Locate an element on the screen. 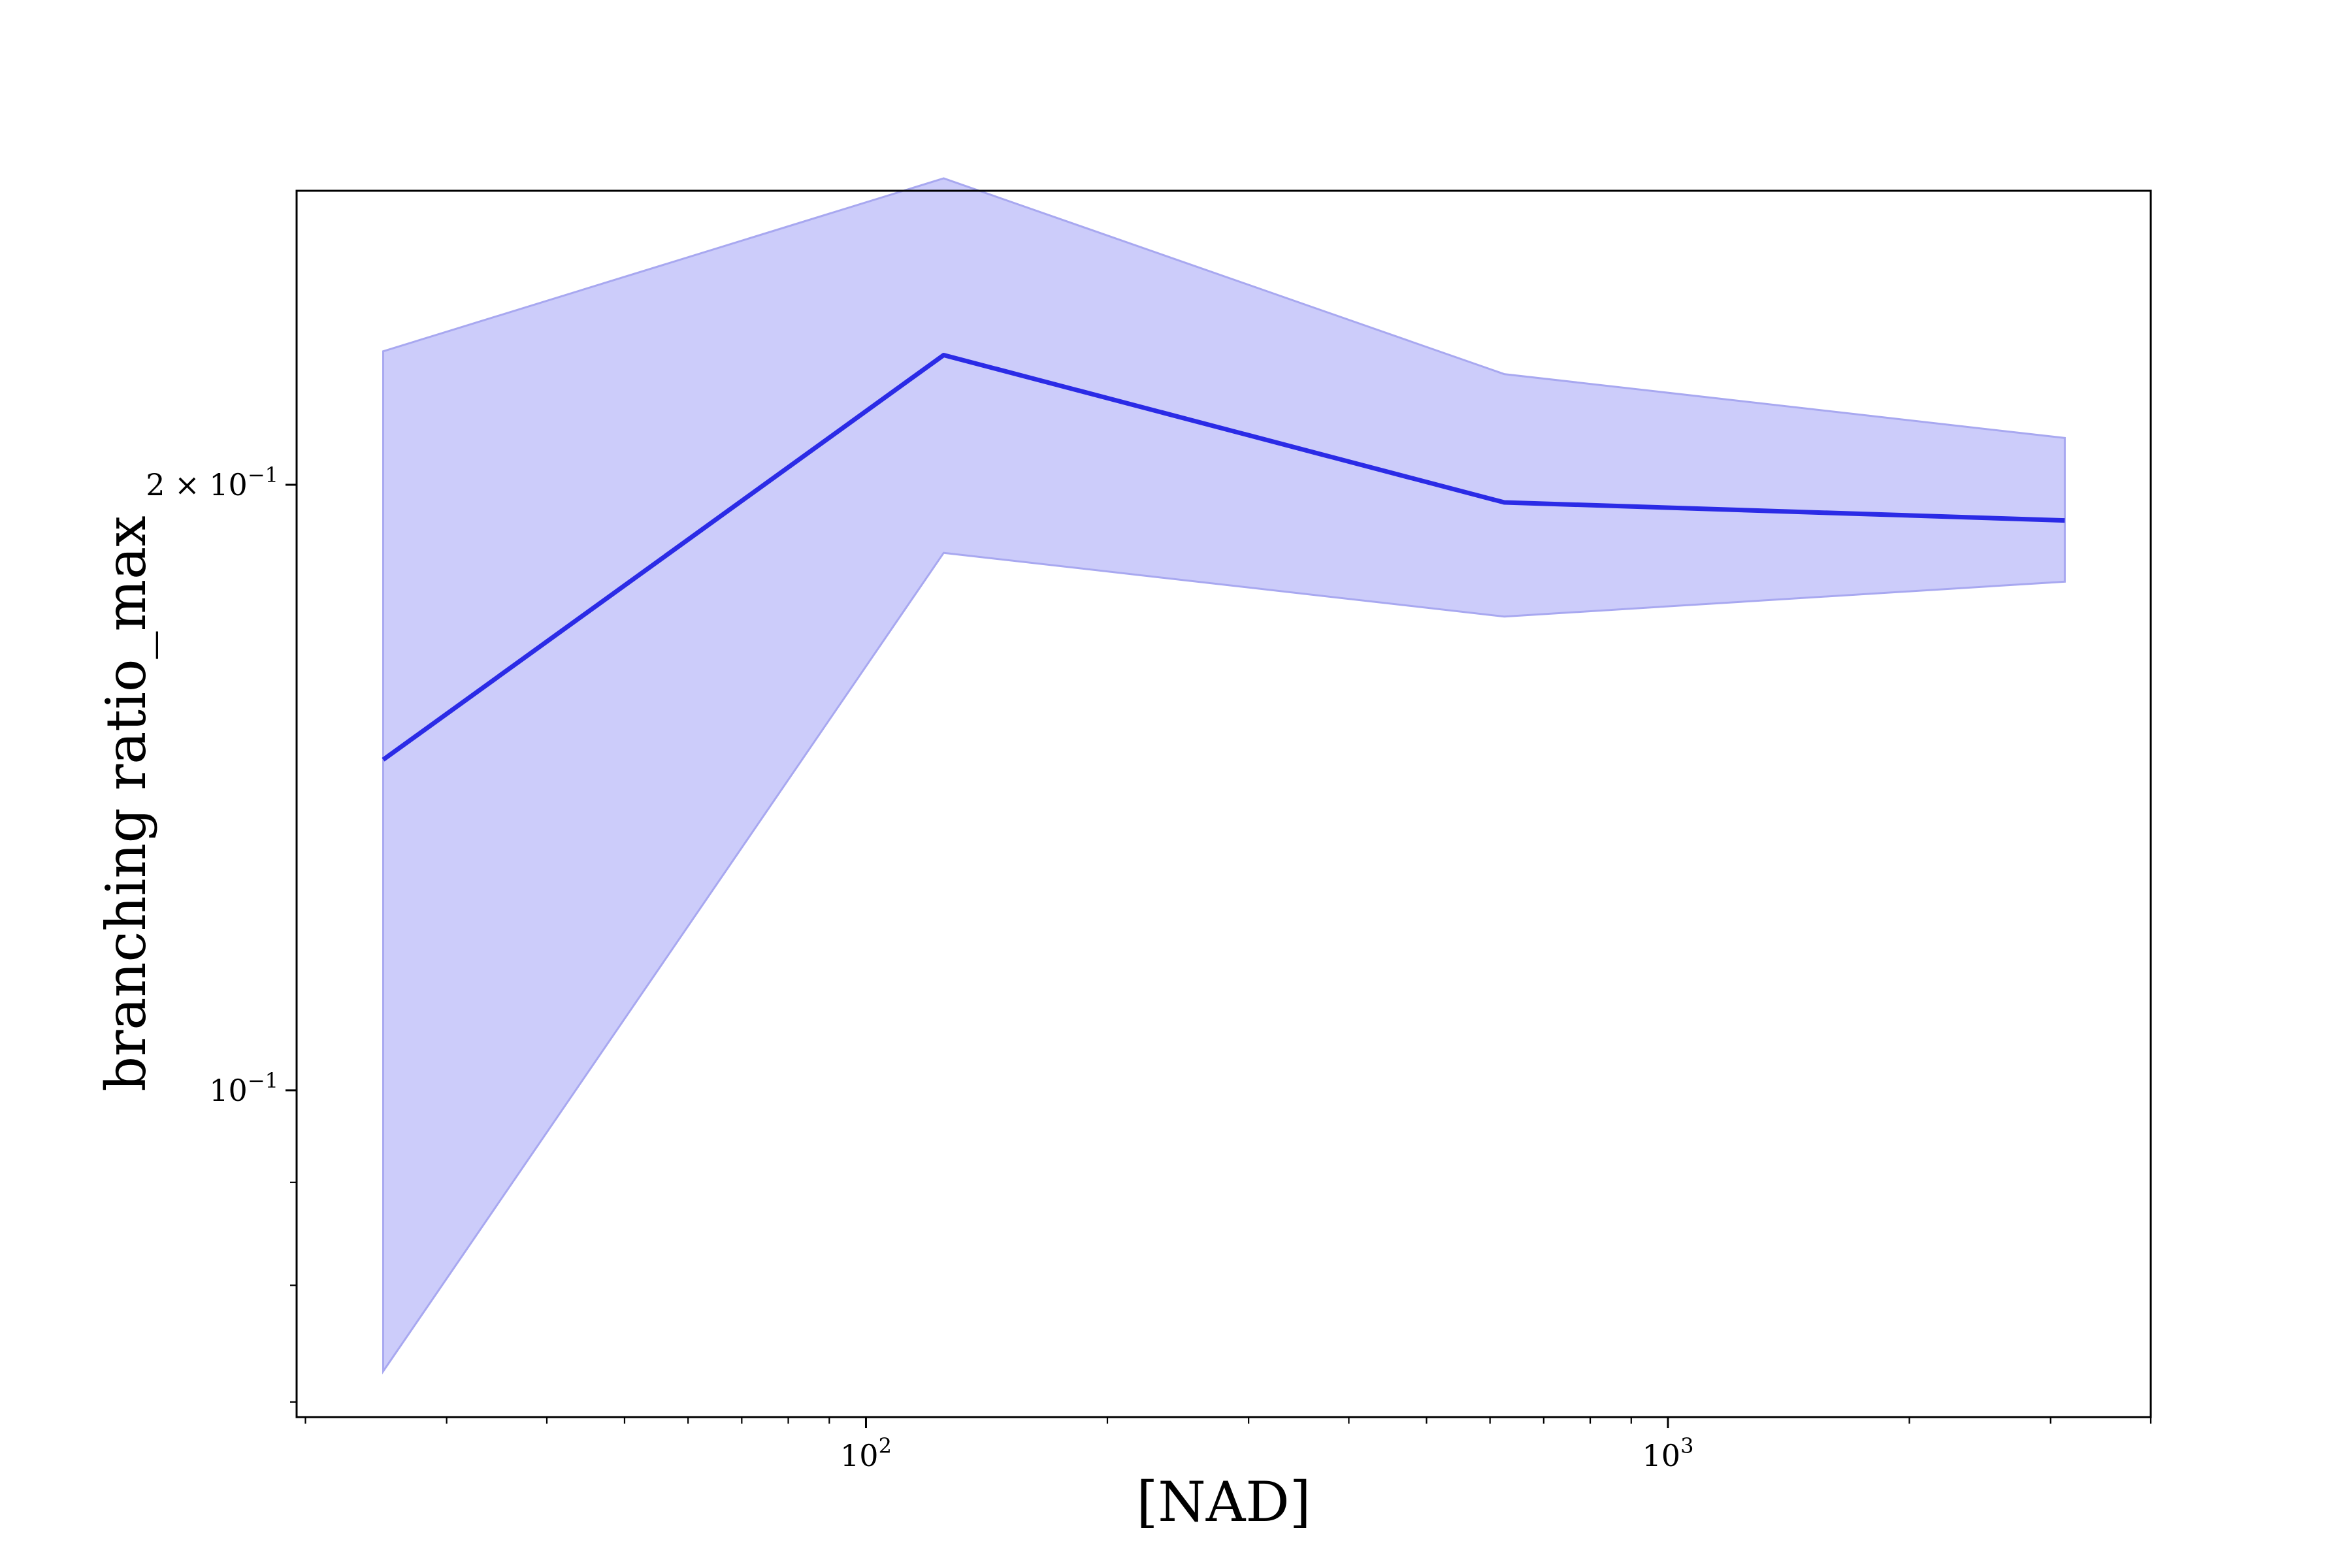 The image size is (2352, 1568). x-tick-label: 10² is located at coordinates (866, 1453).